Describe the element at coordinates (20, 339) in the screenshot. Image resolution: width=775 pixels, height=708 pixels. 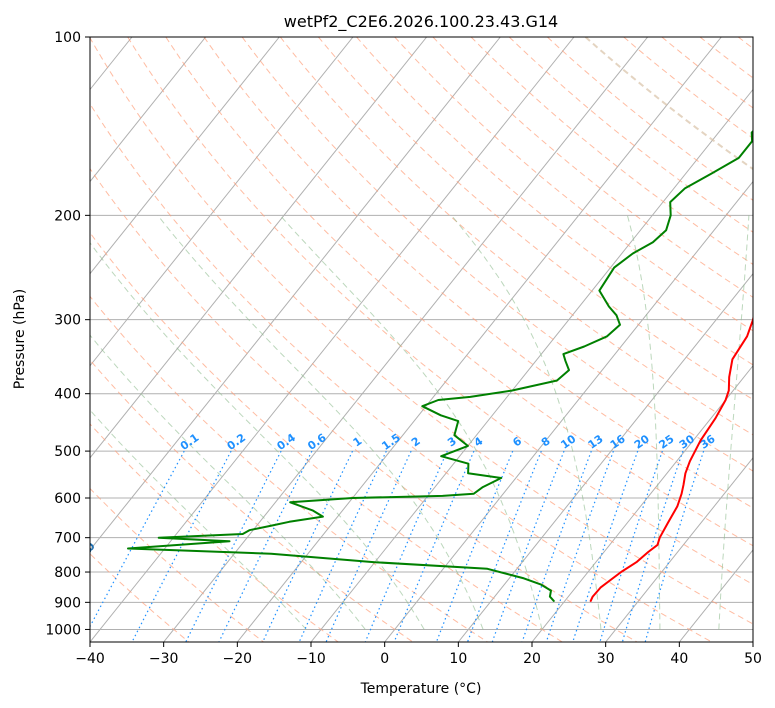
I see `y-axis-label: Pressure (hPa)` at that location.